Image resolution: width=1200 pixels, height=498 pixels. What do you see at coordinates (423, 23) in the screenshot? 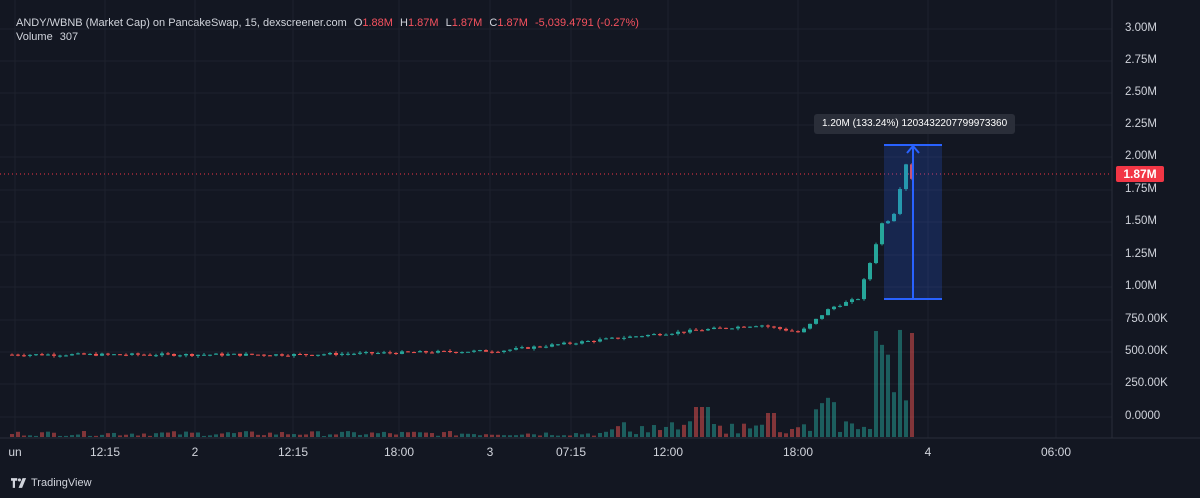
I see `high-value: 1.87M` at bounding box center [423, 23].